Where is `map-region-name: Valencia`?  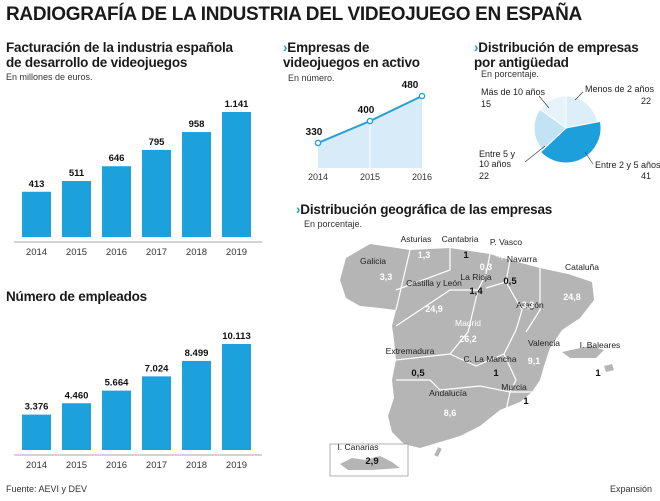 map-region-name: Valencia is located at coordinates (544, 343).